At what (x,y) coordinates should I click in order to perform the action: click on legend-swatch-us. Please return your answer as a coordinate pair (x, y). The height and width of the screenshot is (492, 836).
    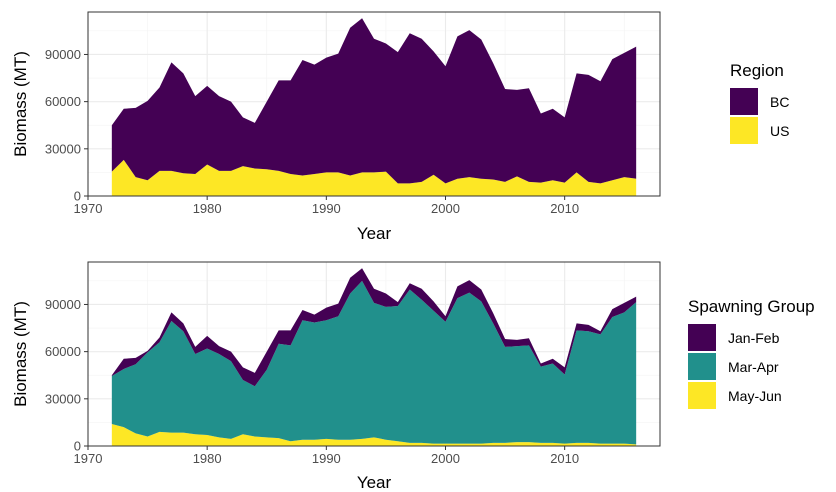
    Looking at the image, I should click on (744, 130).